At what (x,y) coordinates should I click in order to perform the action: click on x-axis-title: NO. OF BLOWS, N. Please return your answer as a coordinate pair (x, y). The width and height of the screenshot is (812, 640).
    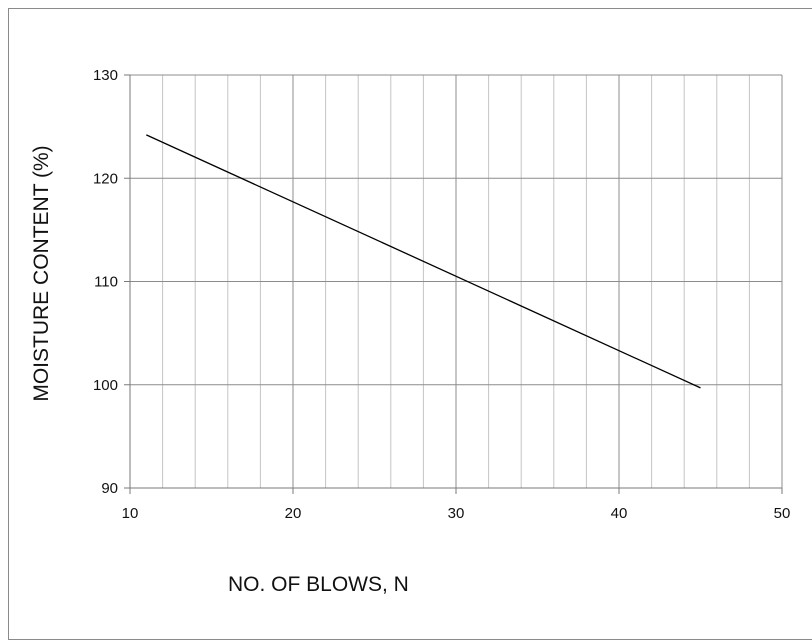
    Looking at the image, I should click on (318, 584).